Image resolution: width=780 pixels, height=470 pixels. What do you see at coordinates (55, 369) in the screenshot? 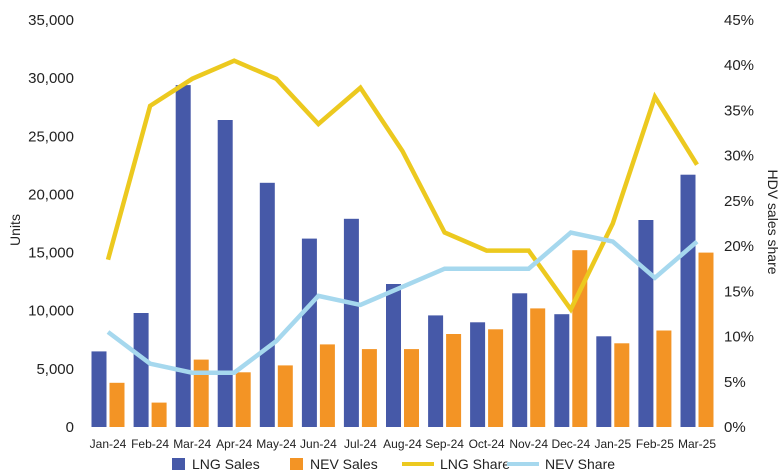
I see `y-tick-label: 5,000` at bounding box center [55, 369].